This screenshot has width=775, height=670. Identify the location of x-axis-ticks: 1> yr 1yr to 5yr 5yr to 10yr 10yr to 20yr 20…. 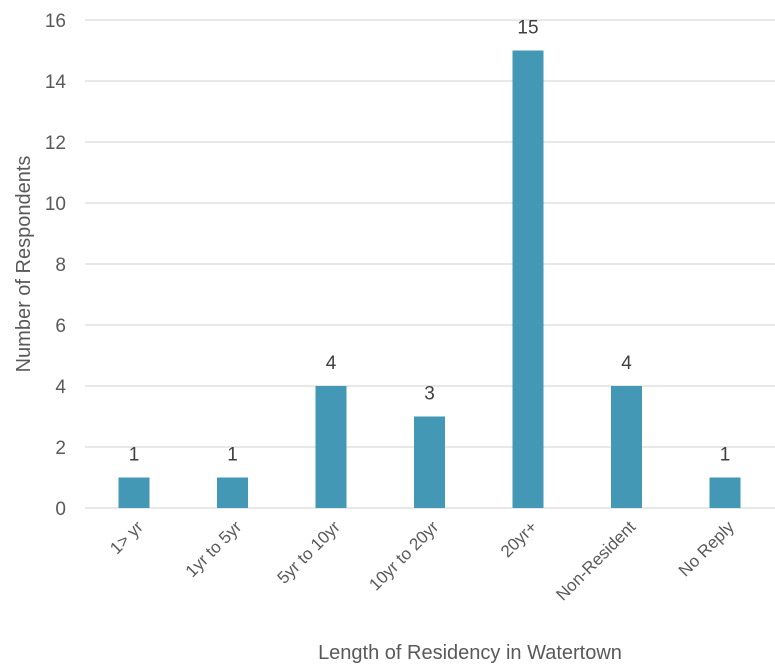
(422, 560).